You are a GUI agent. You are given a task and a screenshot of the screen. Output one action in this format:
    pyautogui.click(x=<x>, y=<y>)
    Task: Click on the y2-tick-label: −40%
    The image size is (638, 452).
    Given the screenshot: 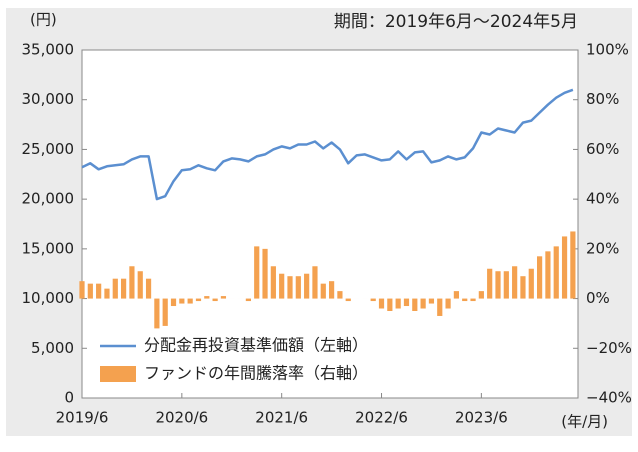 What is the action you would take?
    pyautogui.click(x=609, y=398)
    